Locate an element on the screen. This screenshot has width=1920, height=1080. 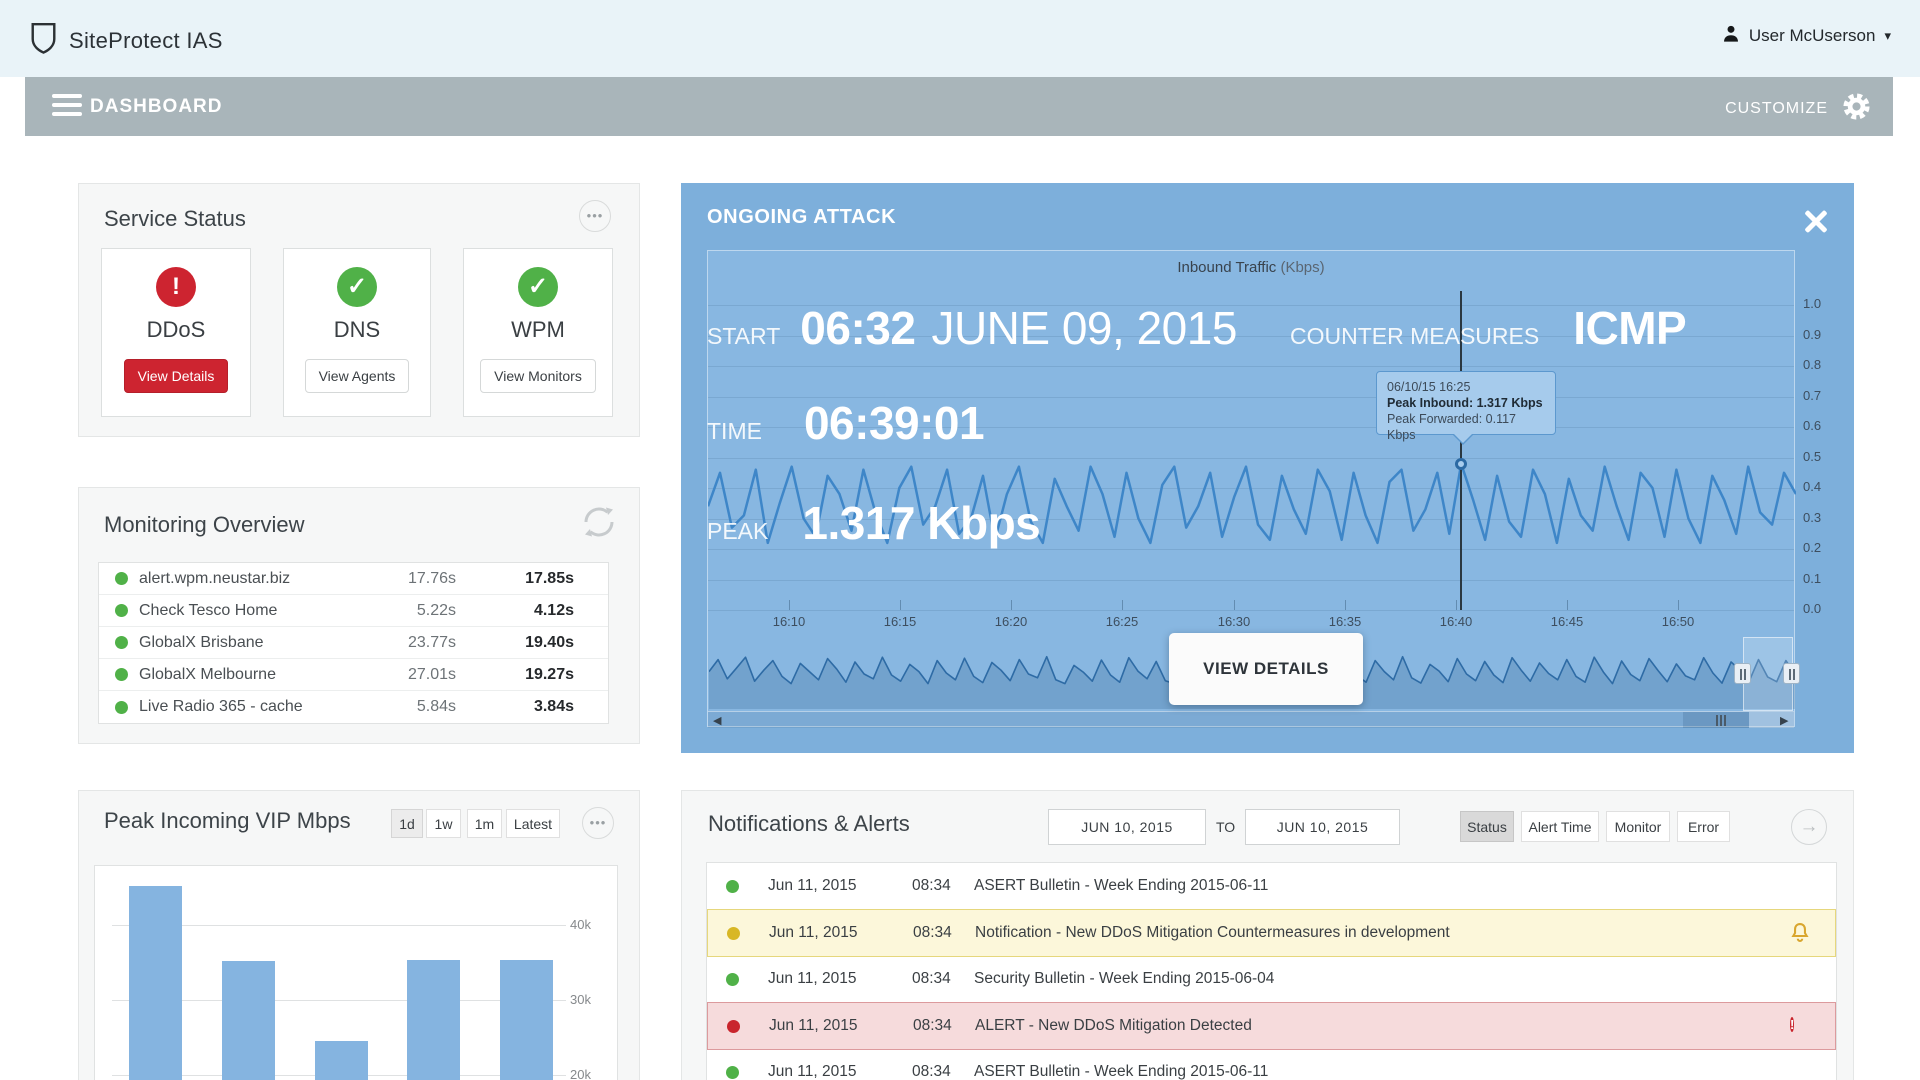
menu-icon is located at coordinates (67, 106).